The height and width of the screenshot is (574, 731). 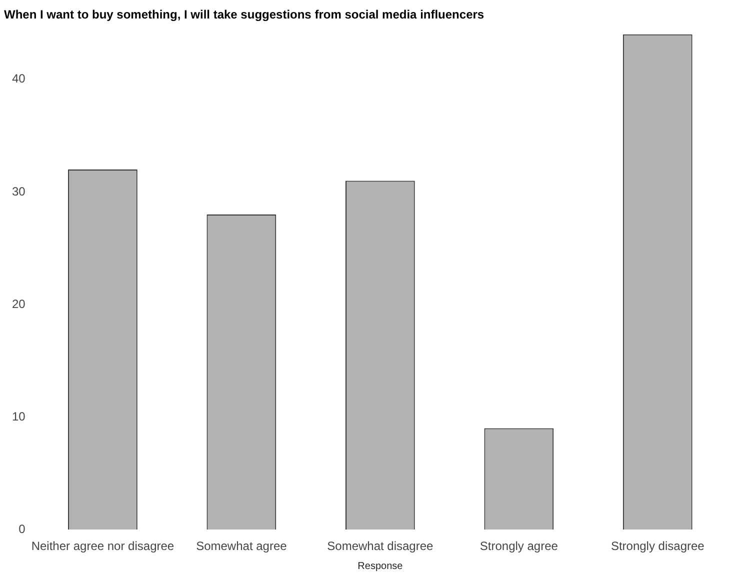 What do you see at coordinates (19, 303) in the screenshot?
I see `y-tick-label: 20` at bounding box center [19, 303].